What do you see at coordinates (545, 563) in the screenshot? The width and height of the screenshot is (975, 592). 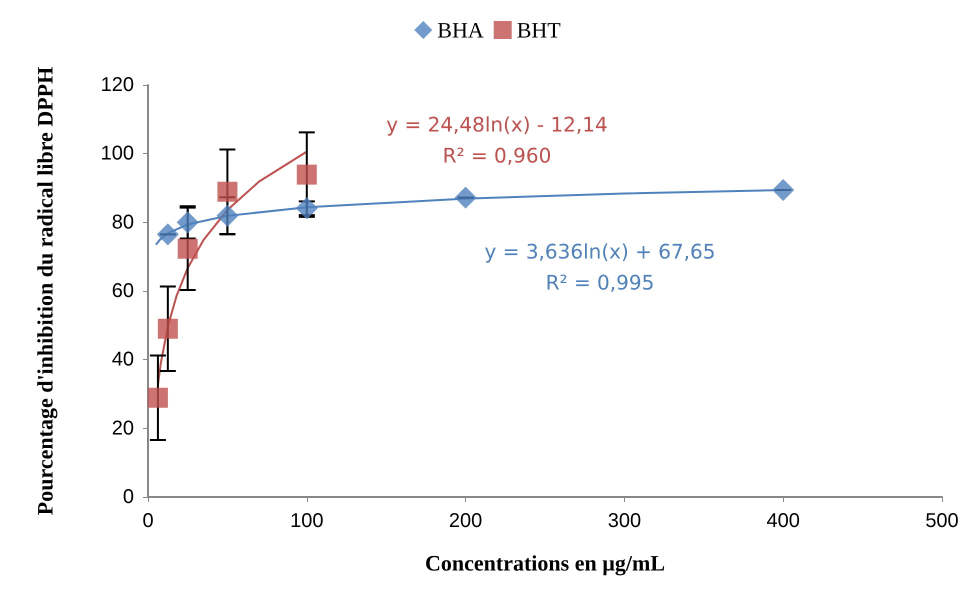 I see `x-axis-title: Concentrations en µg/mL` at bounding box center [545, 563].